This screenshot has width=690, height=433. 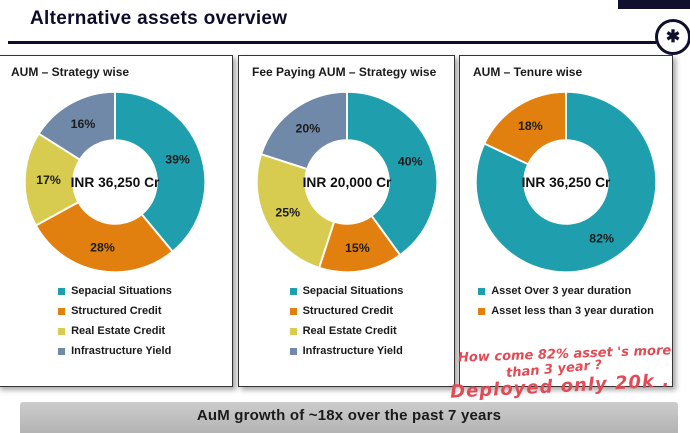 What do you see at coordinates (83, 124) in the screenshot?
I see `slice-percent-label: 16%` at bounding box center [83, 124].